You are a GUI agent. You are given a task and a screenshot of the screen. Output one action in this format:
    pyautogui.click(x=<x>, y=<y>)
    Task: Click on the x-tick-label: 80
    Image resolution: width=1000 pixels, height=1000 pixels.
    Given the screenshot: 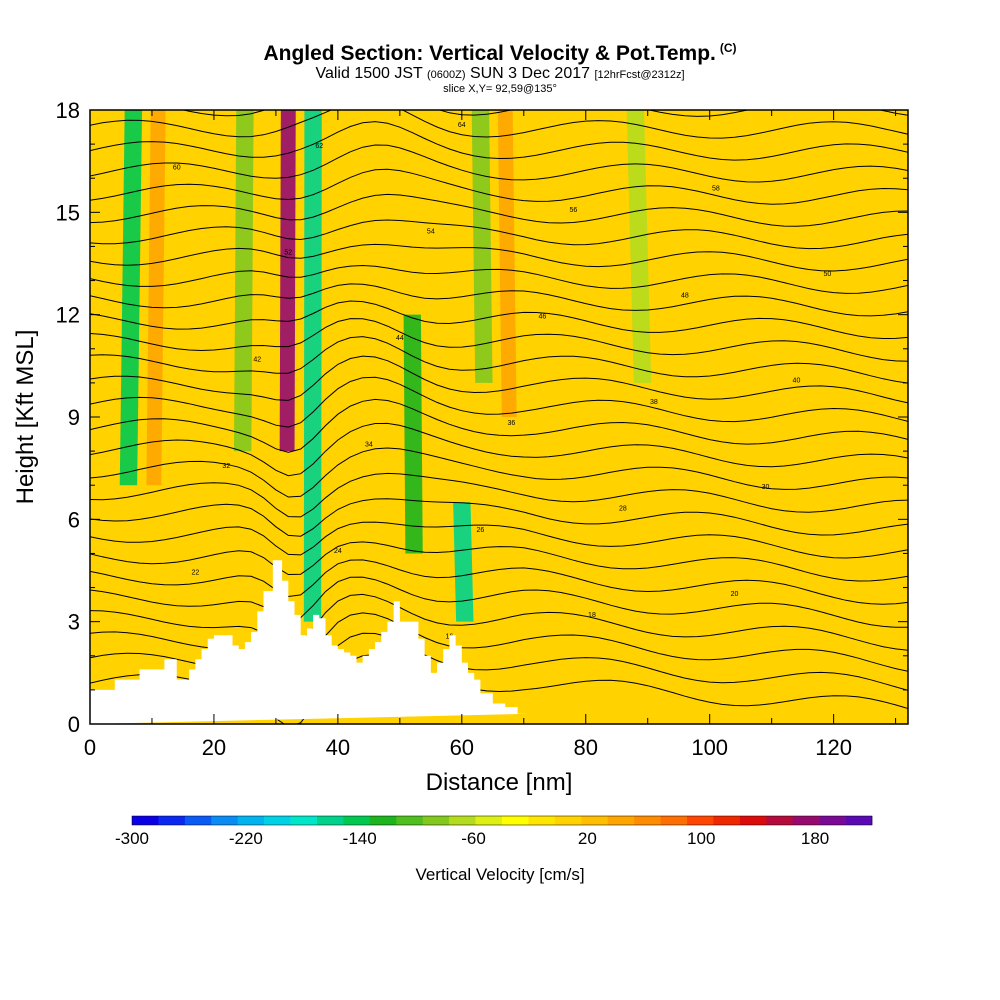 What is the action you would take?
    pyautogui.click(x=586, y=747)
    